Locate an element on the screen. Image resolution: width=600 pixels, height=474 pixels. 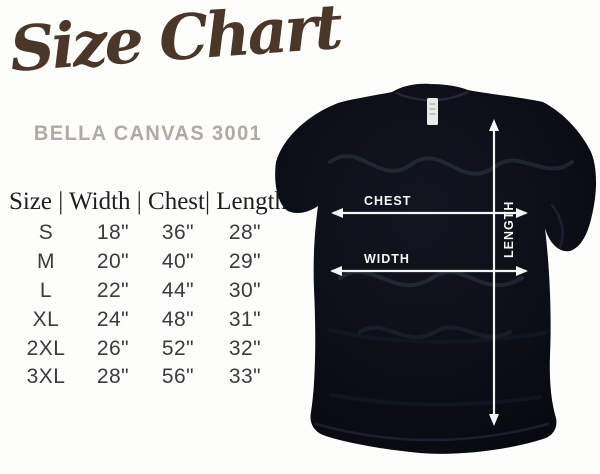
cell-size: 2XL is located at coordinates (46, 348).